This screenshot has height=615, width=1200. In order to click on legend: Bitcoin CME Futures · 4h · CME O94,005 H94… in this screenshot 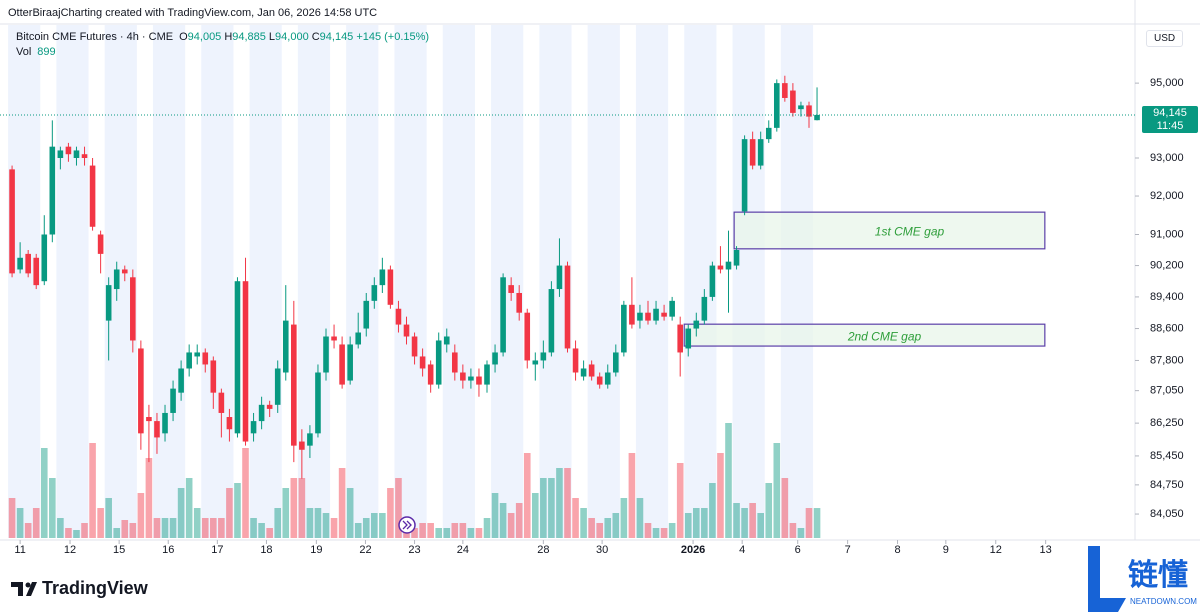, I will do `click(223, 37)`.